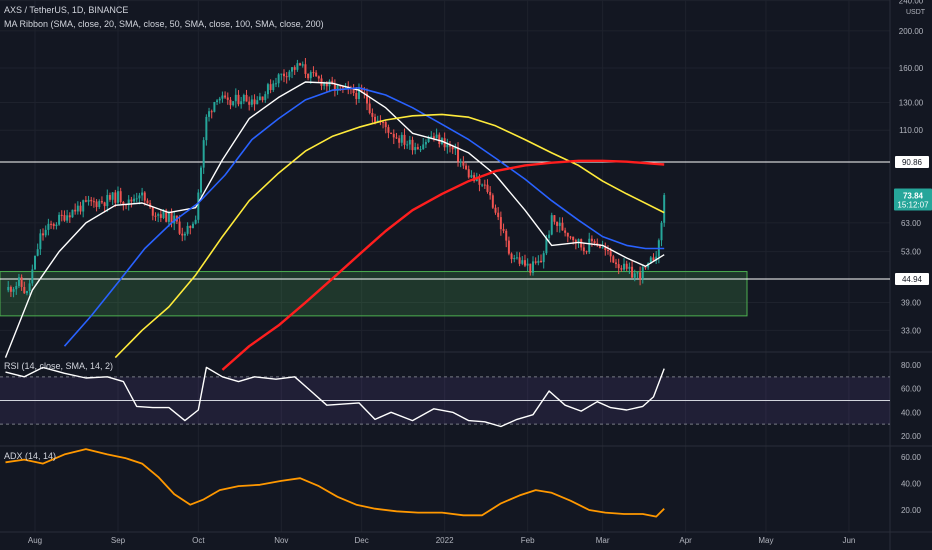  What do you see at coordinates (362, 540) in the screenshot?
I see `x-tick-label: Dec` at bounding box center [362, 540].